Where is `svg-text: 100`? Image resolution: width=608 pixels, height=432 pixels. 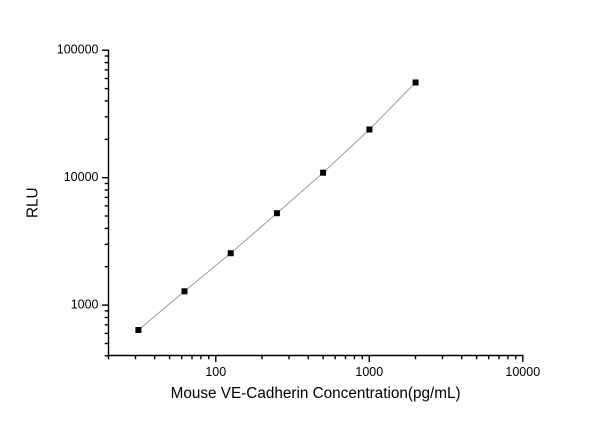
svg-text: 100 is located at coordinates (215, 372).